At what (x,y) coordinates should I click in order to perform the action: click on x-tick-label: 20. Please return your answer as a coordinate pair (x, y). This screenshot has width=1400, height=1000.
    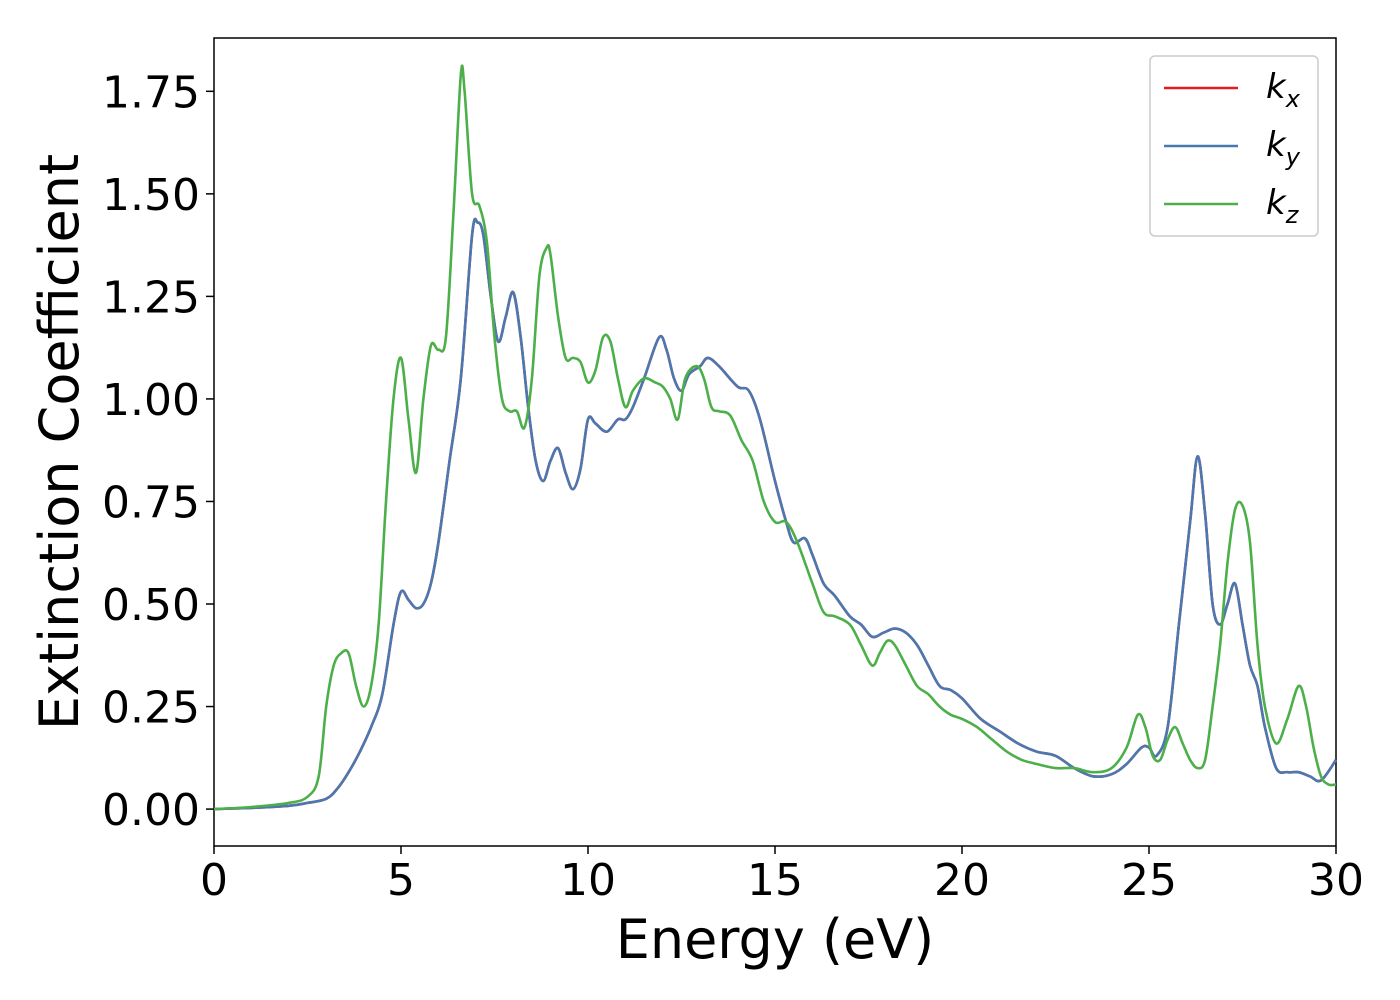
    Looking at the image, I should click on (962, 880).